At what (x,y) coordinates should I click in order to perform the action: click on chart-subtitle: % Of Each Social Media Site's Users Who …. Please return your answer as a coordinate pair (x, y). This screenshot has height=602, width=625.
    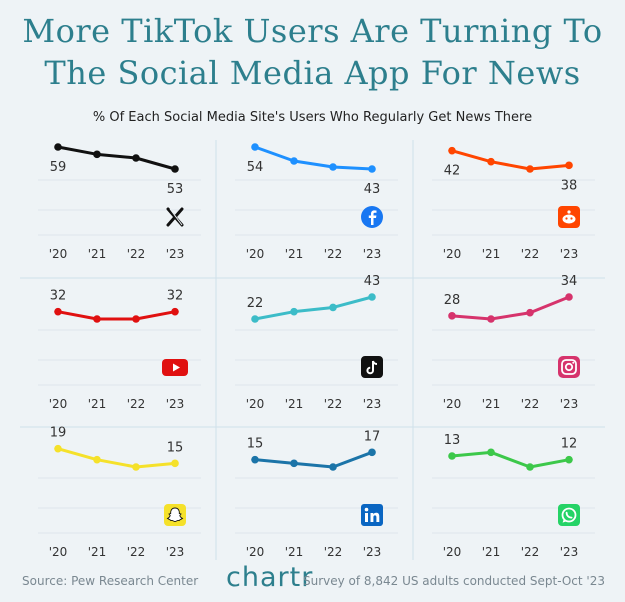
    Looking at the image, I should click on (312, 117).